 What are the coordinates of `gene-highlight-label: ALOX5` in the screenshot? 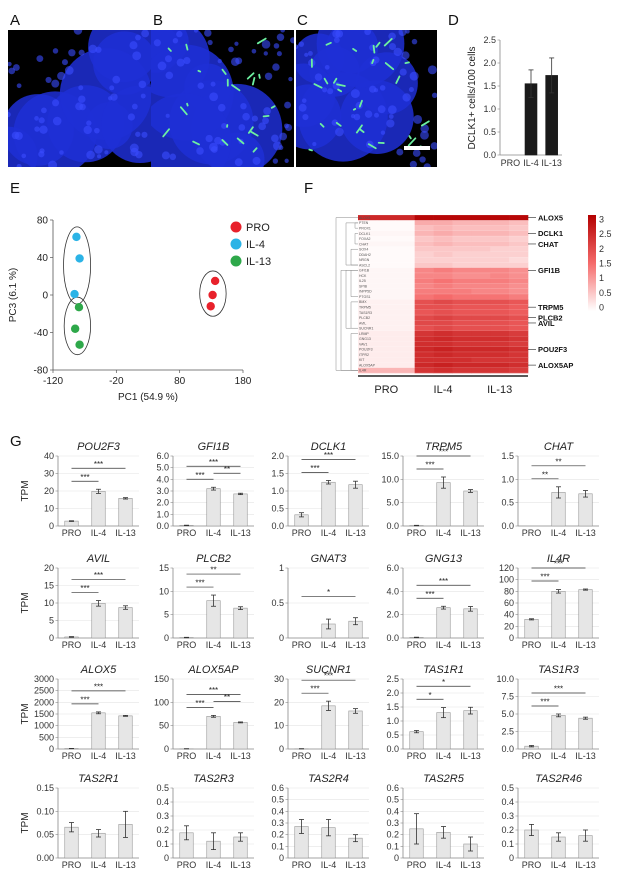 It's located at (550, 217).